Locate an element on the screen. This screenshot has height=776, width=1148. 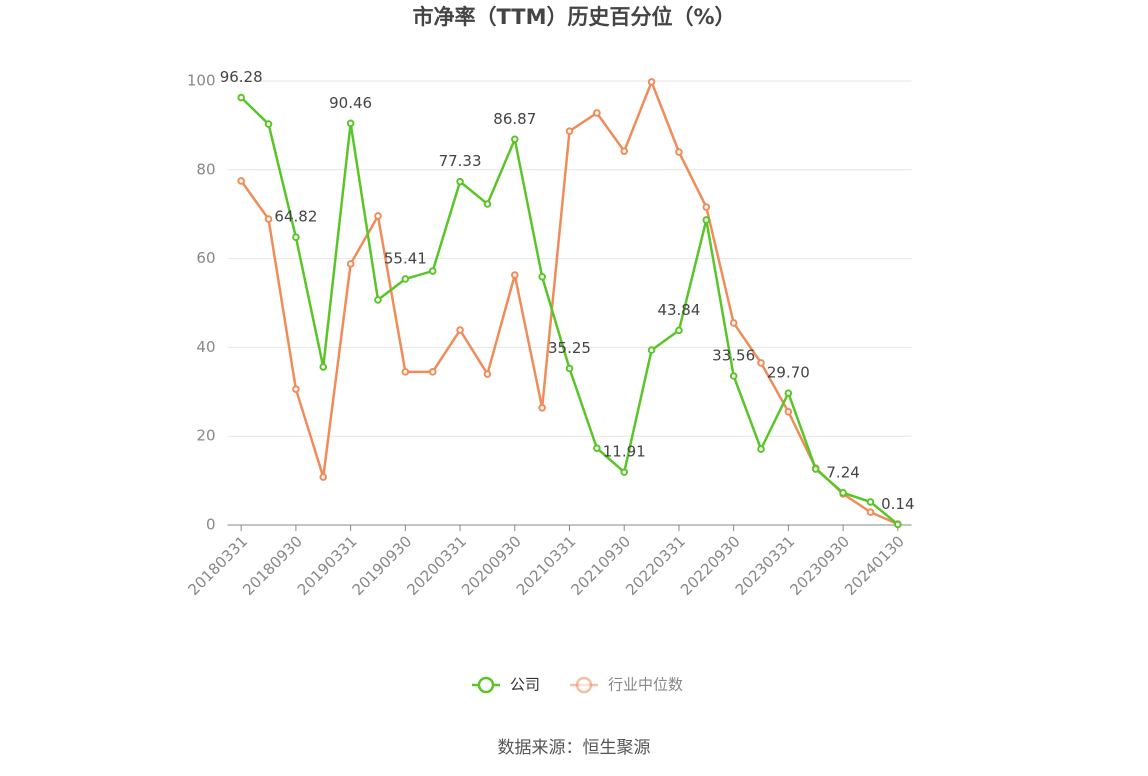
data-label: 35.25 is located at coordinates (569, 348).